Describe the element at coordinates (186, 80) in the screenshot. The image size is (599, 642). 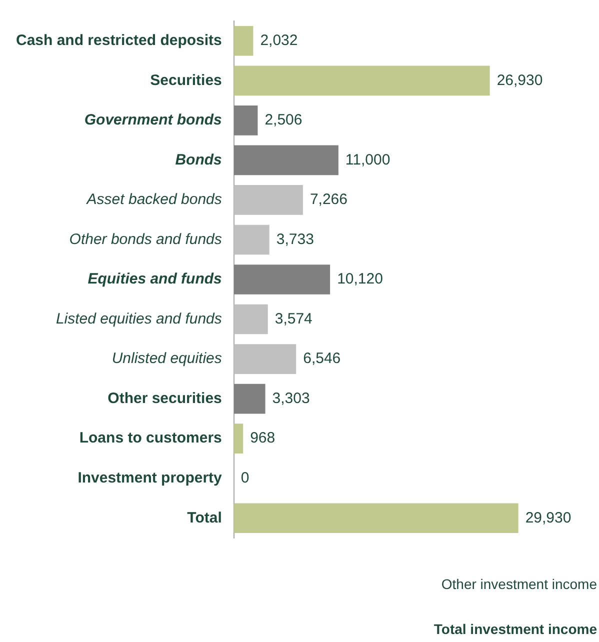
I see `y-tick-label: Securities` at that location.